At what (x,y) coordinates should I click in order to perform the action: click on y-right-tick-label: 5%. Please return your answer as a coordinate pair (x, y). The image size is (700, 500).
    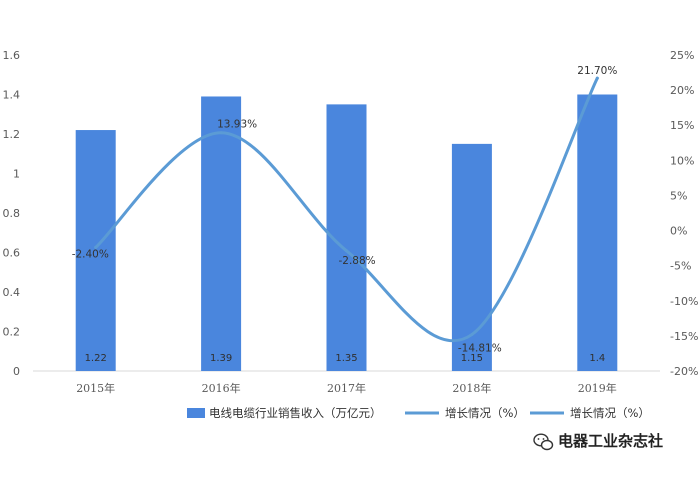
    Looking at the image, I should click on (678, 195).